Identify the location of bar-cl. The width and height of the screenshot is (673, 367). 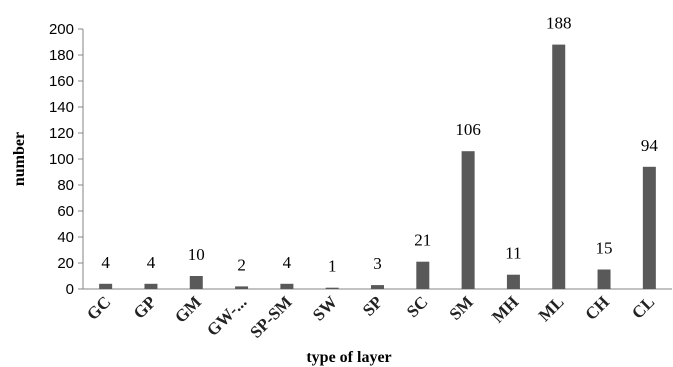
(649, 227).